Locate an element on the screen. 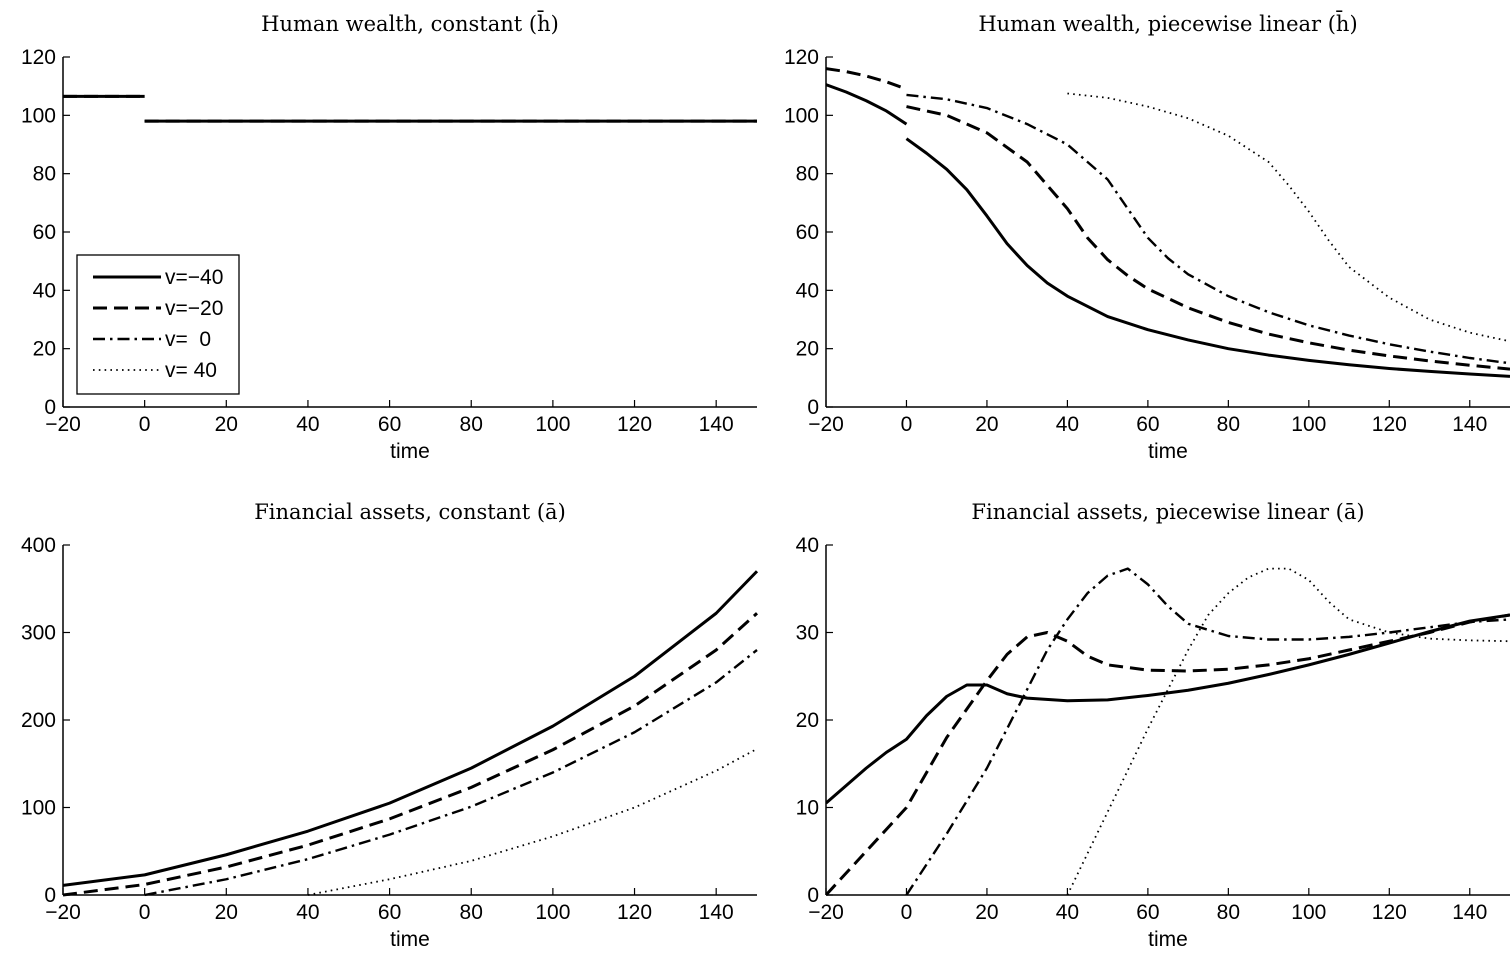 The height and width of the screenshot is (959, 1510). legend-entry: v=−20 is located at coordinates (194, 308).